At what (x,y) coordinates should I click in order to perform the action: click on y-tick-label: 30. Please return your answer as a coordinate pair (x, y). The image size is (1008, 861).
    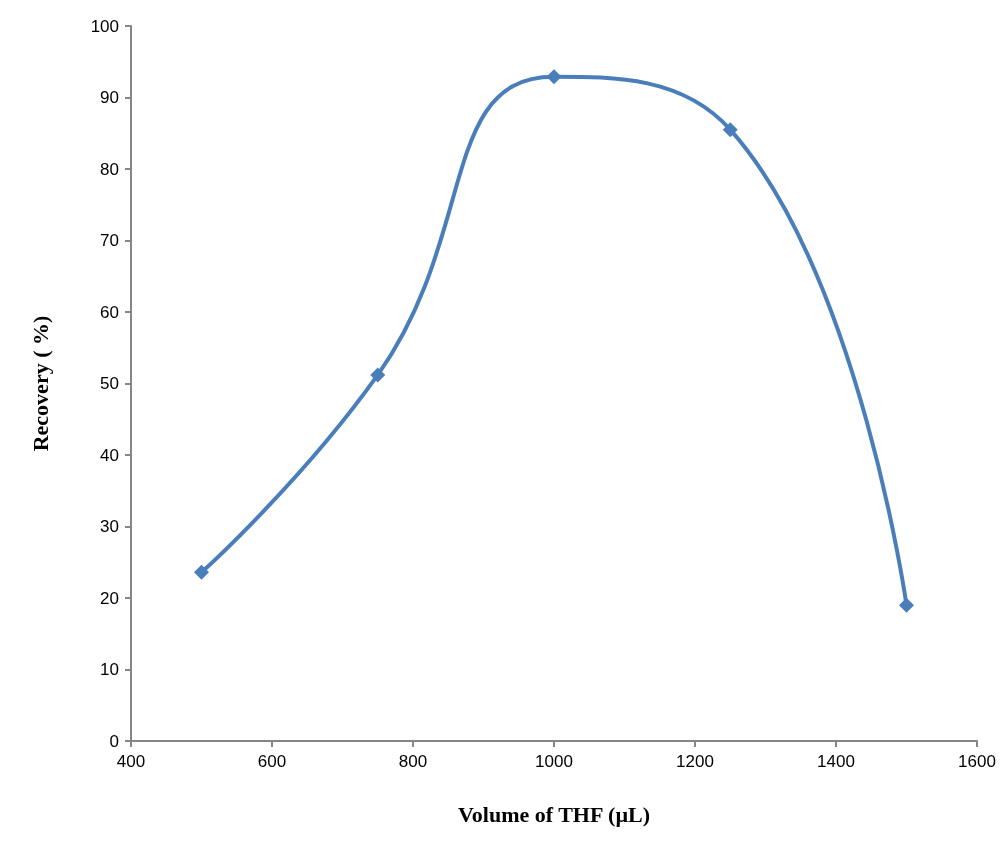
    Looking at the image, I should click on (109, 526).